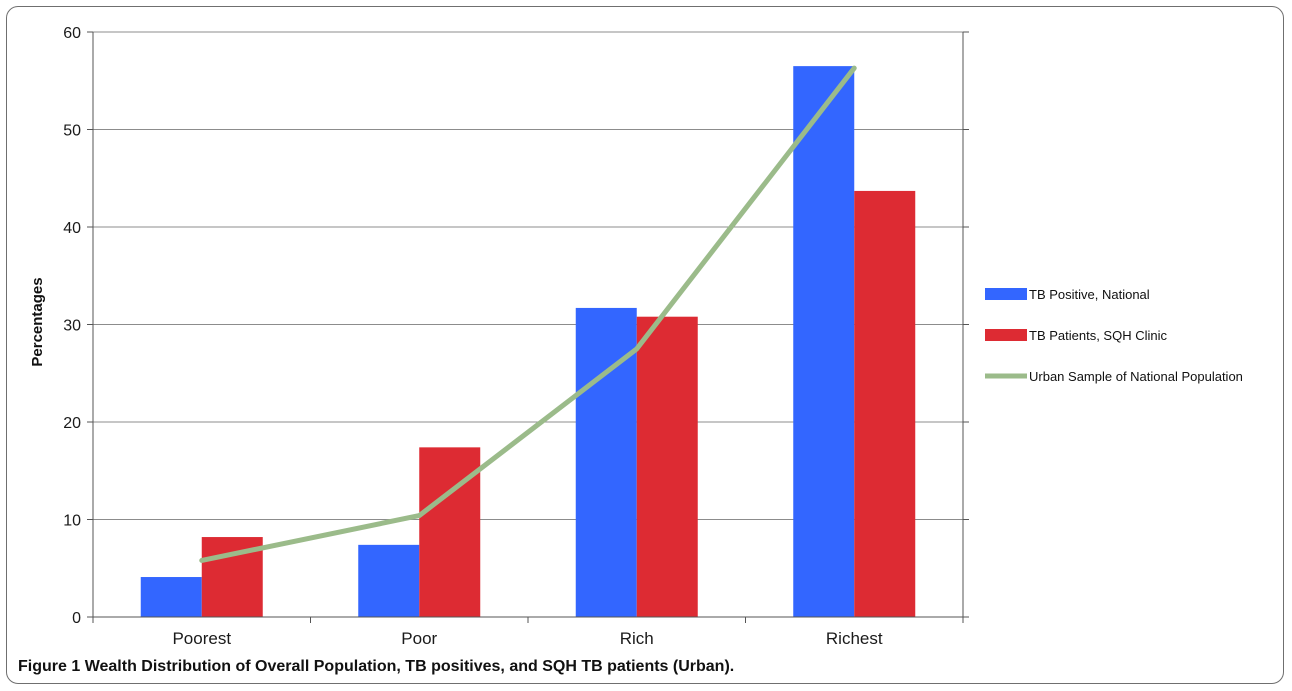 Image resolution: width=1292 pixels, height=691 pixels. What do you see at coordinates (49, 666) in the screenshot?
I see `figure-label: Figure 1` at bounding box center [49, 666].